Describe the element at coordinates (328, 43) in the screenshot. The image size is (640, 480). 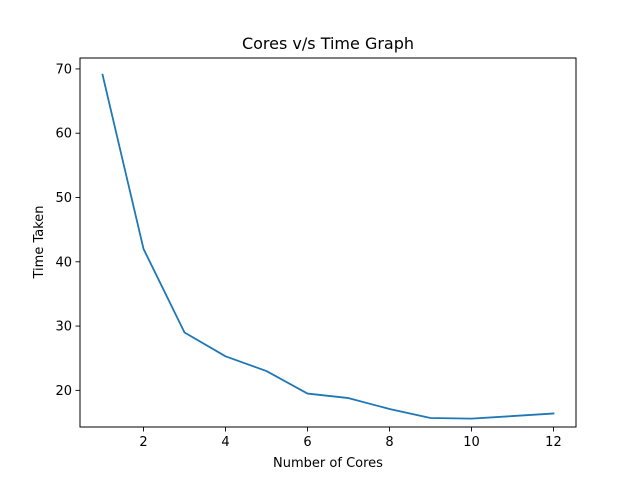
I see `chart-title: Cores v/s Time Graph` at that location.